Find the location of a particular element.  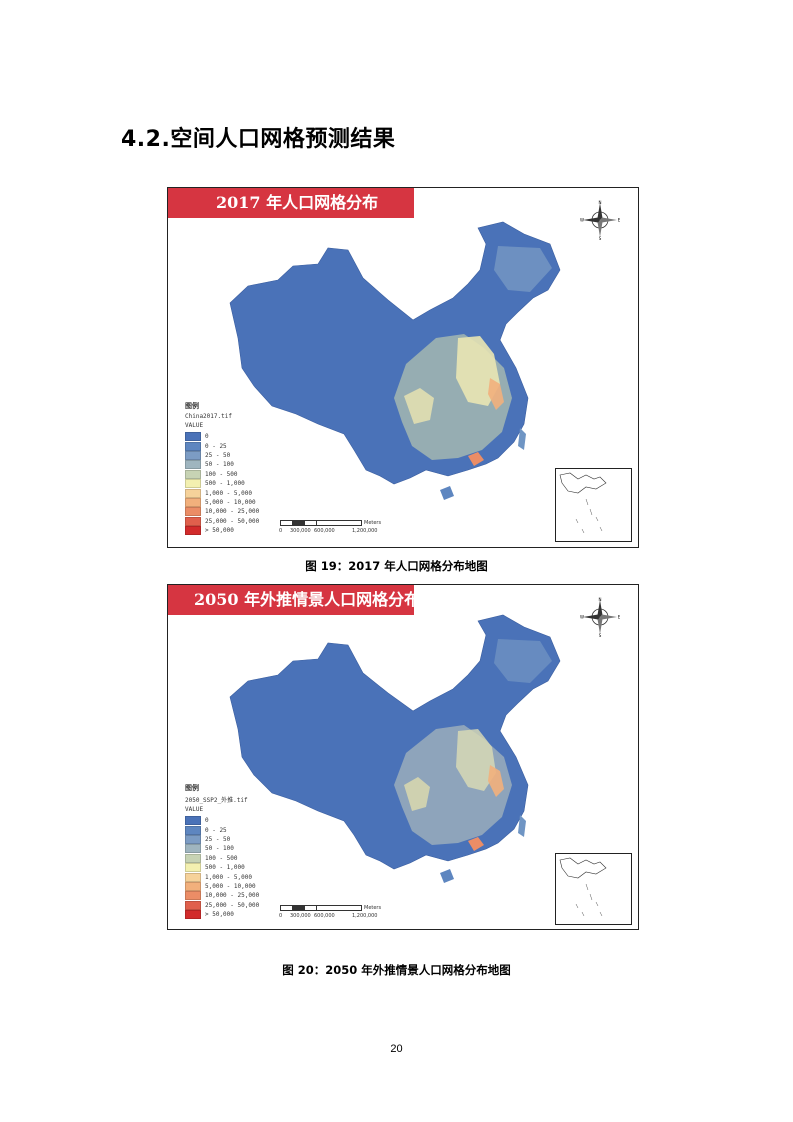

page-number: 20 is located at coordinates (396, 1049).